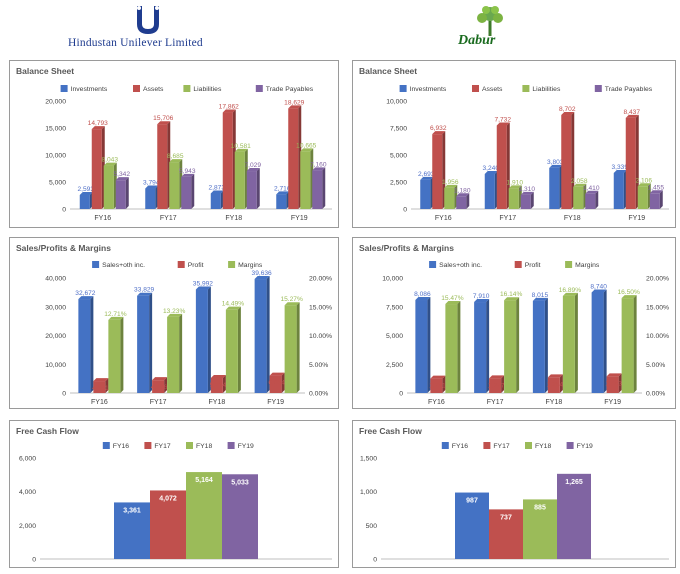 The width and height of the screenshot is (680, 574). What do you see at coordinates (460, 446) in the screenshot?
I see `legend-label: FY16` at bounding box center [460, 446].